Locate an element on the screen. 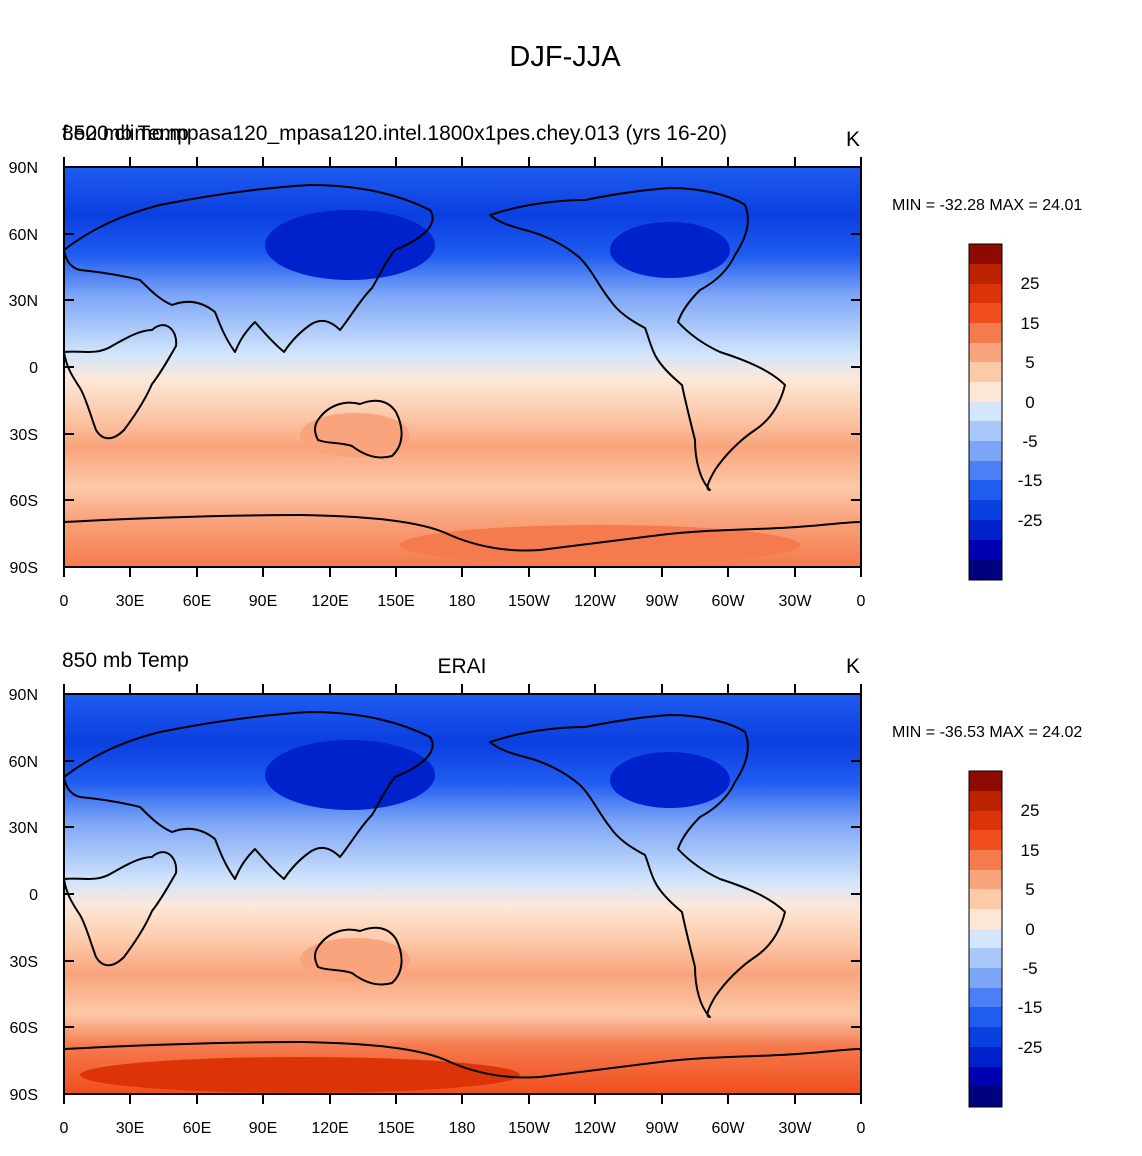 Image resolution: width=1142 pixels, height=1156 pixels. coastline-africa is located at coordinates (120, 909).